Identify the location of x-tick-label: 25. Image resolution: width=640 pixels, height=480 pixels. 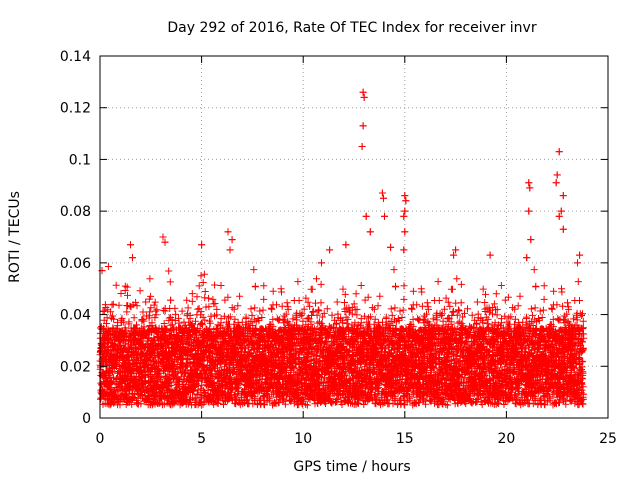
(608, 439).